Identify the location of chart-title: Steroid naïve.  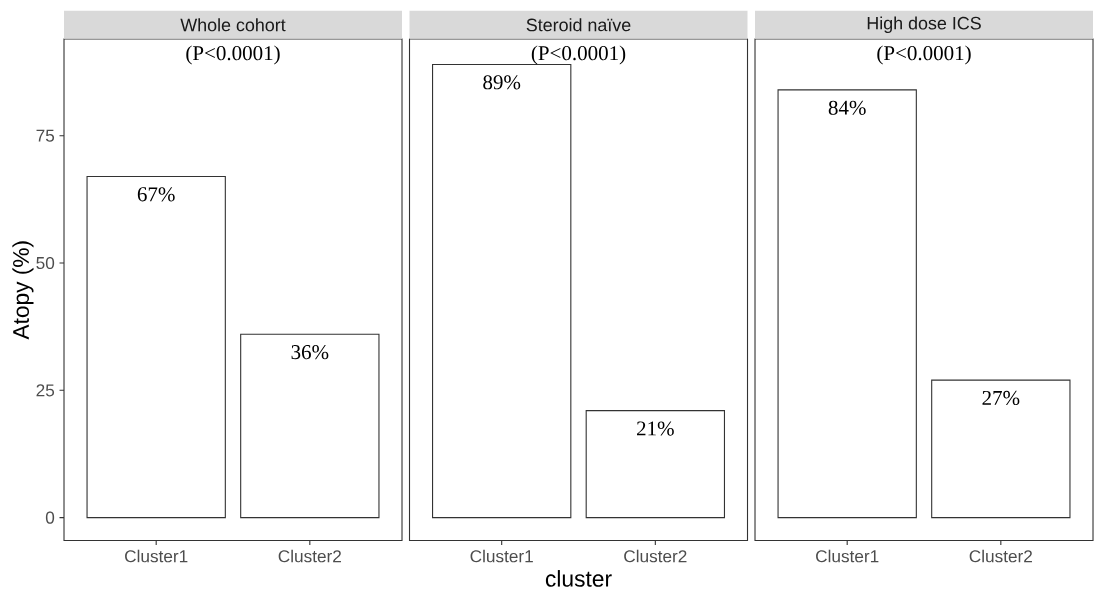
(578, 25).